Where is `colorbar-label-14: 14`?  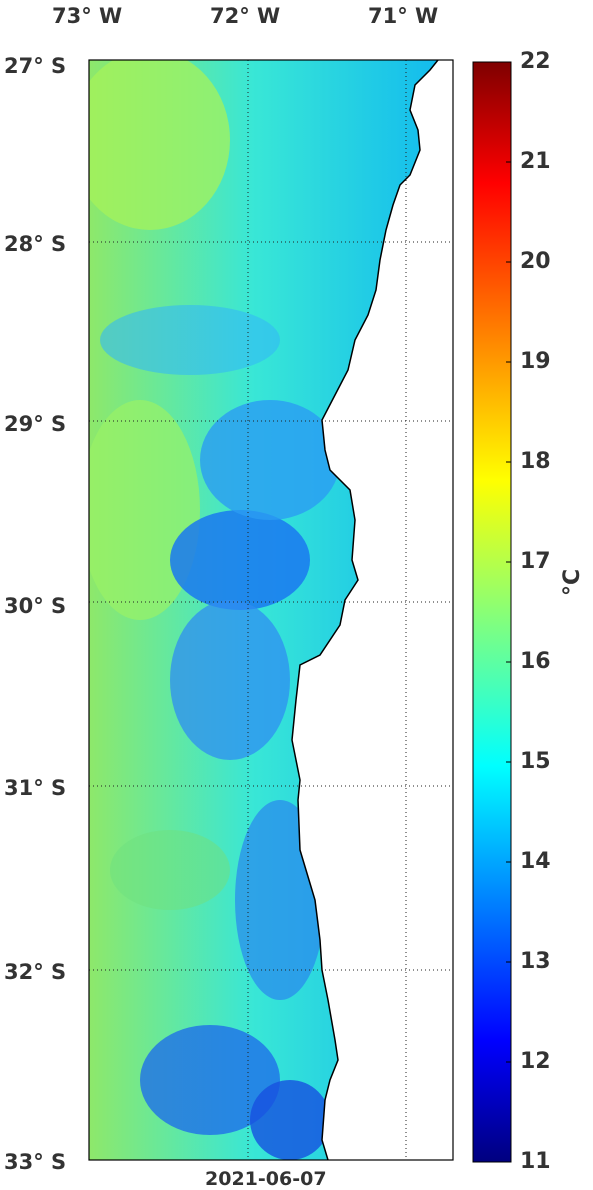 colorbar-label-14: 14 is located at coordinates (535, 861).